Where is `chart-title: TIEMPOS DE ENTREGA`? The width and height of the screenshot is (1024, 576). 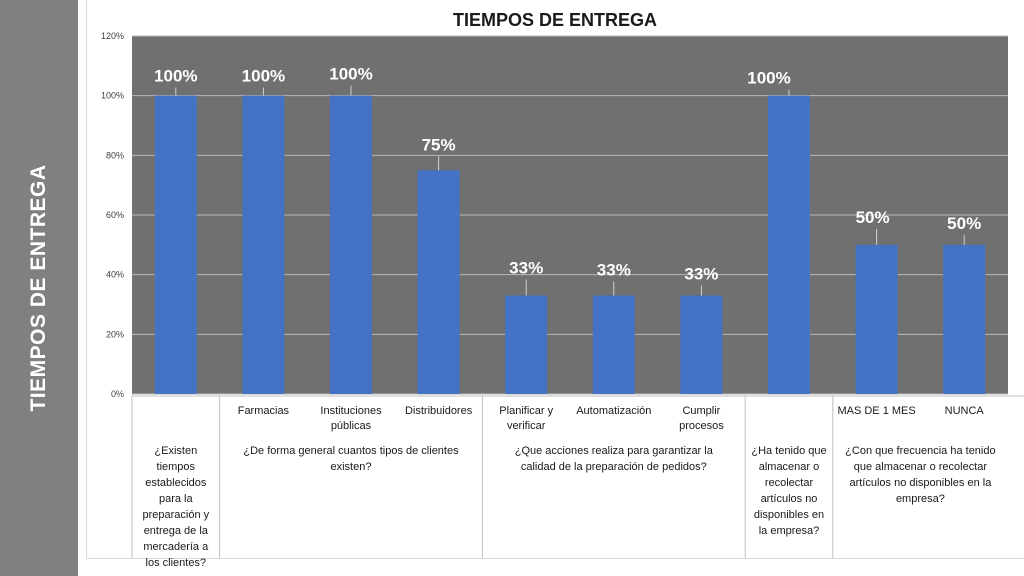 chart-title: TIEMPOS DE ENTREGA is located at coordinates (555, 20).